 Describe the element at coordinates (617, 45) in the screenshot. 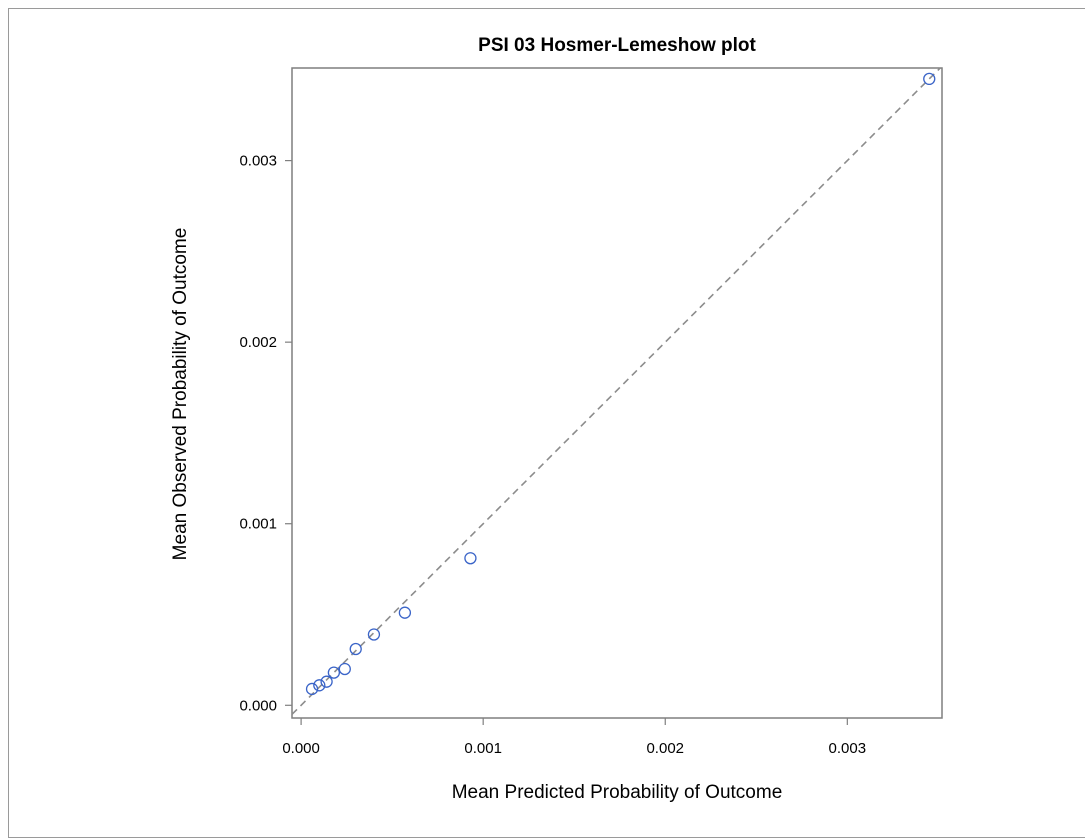

I see `chart-title: PSI 03 Hosmer-Lemeshow plot` at that location.